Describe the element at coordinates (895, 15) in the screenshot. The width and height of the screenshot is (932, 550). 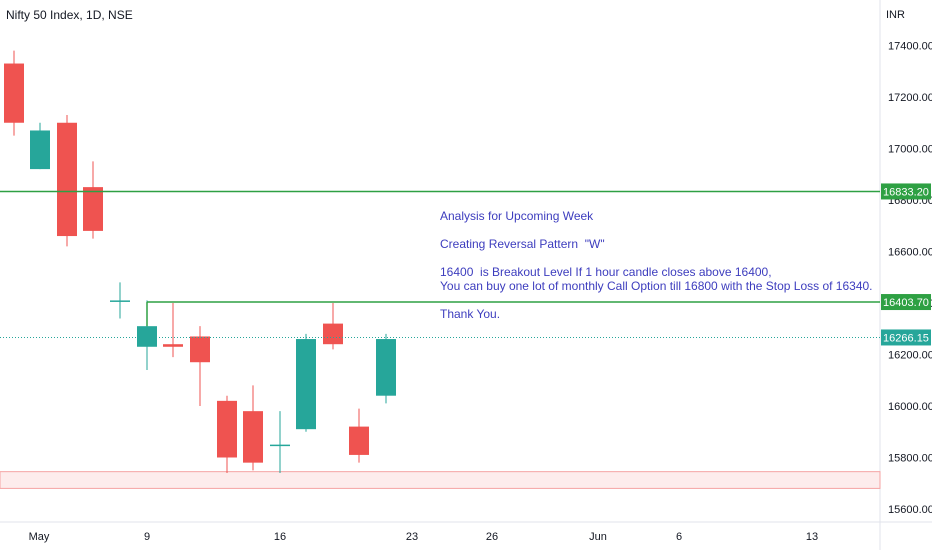
I see `currency-label: INR` at that location.